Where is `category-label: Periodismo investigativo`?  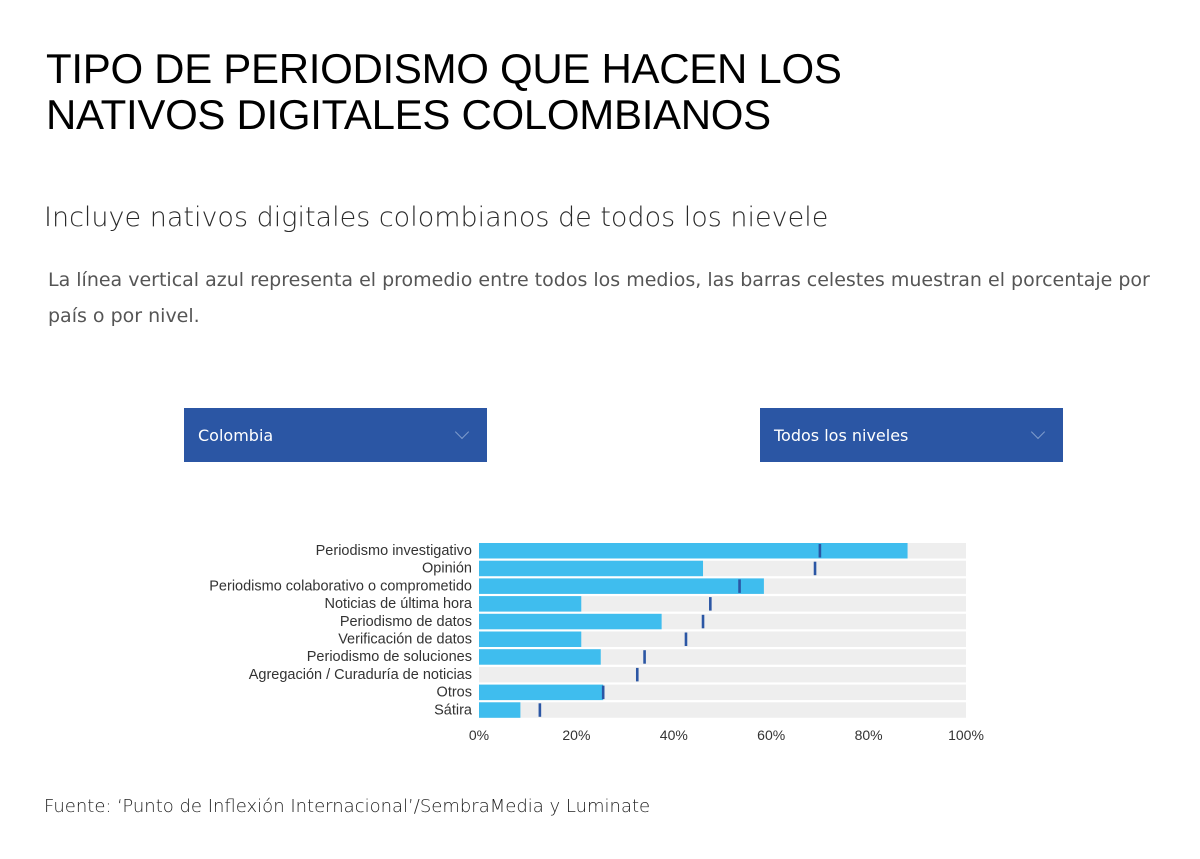
category-label: Periodismo investigativo is located at coordinates (394, 551).